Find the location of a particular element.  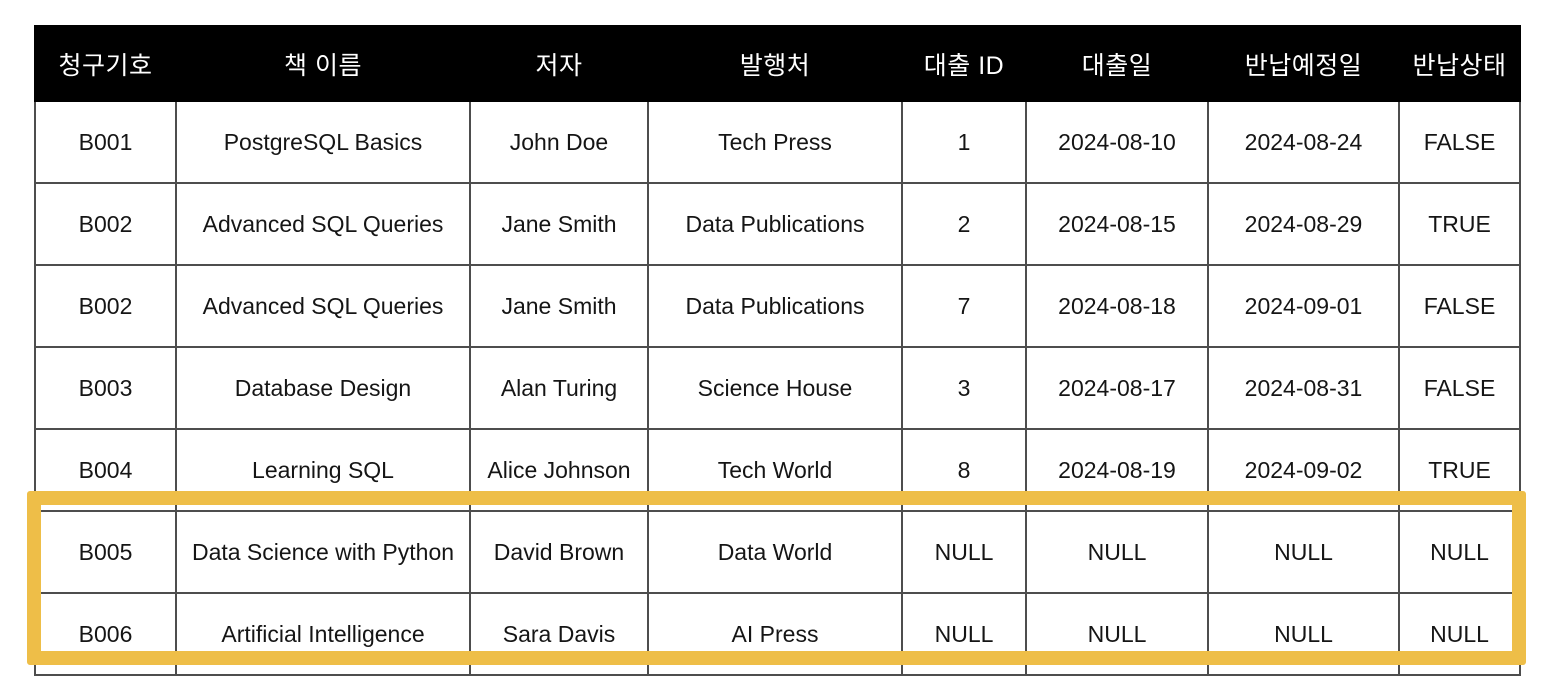

cell-book-title: Database Design is located at coordinates (323, 388).